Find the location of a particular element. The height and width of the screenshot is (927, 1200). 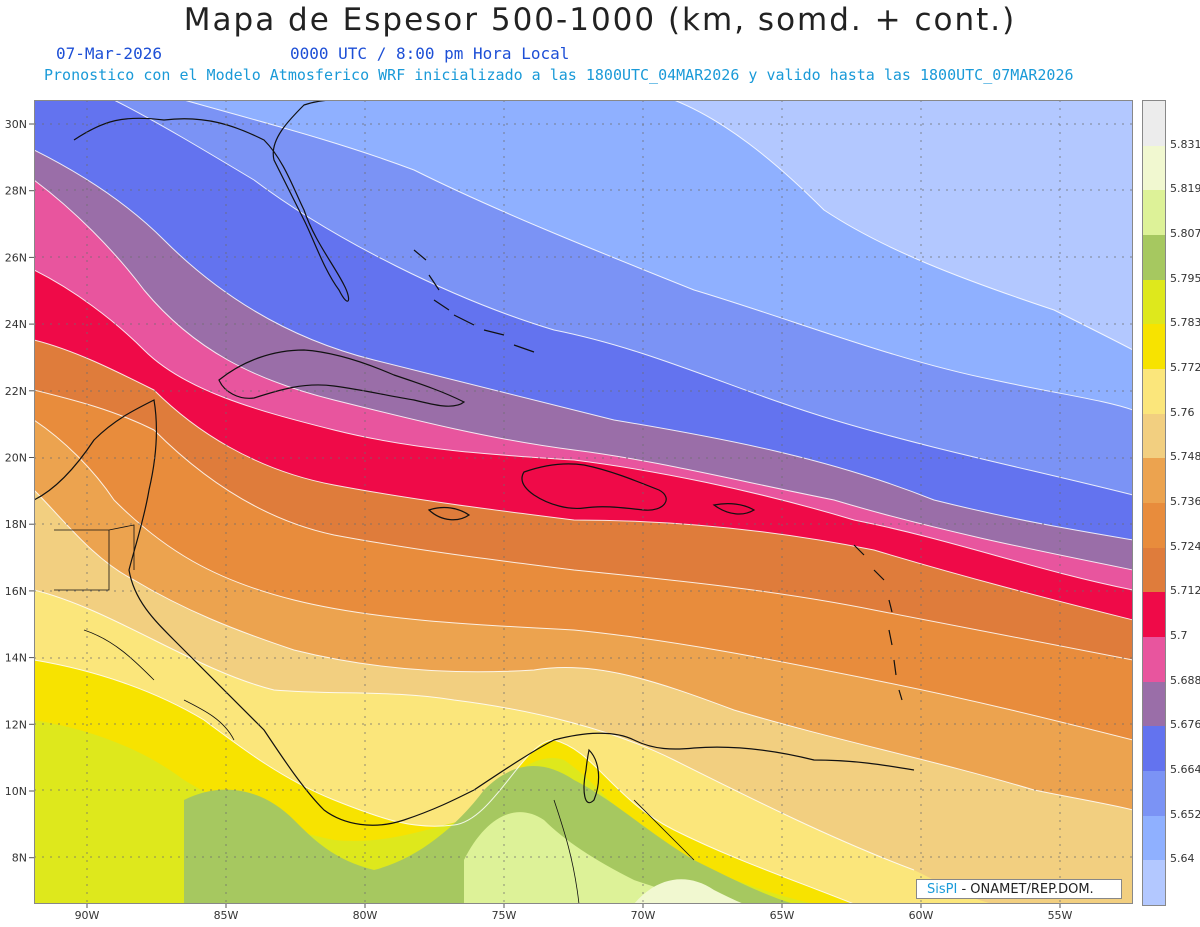

legend-label: 5.748 is located at coordinates (1185, 457).